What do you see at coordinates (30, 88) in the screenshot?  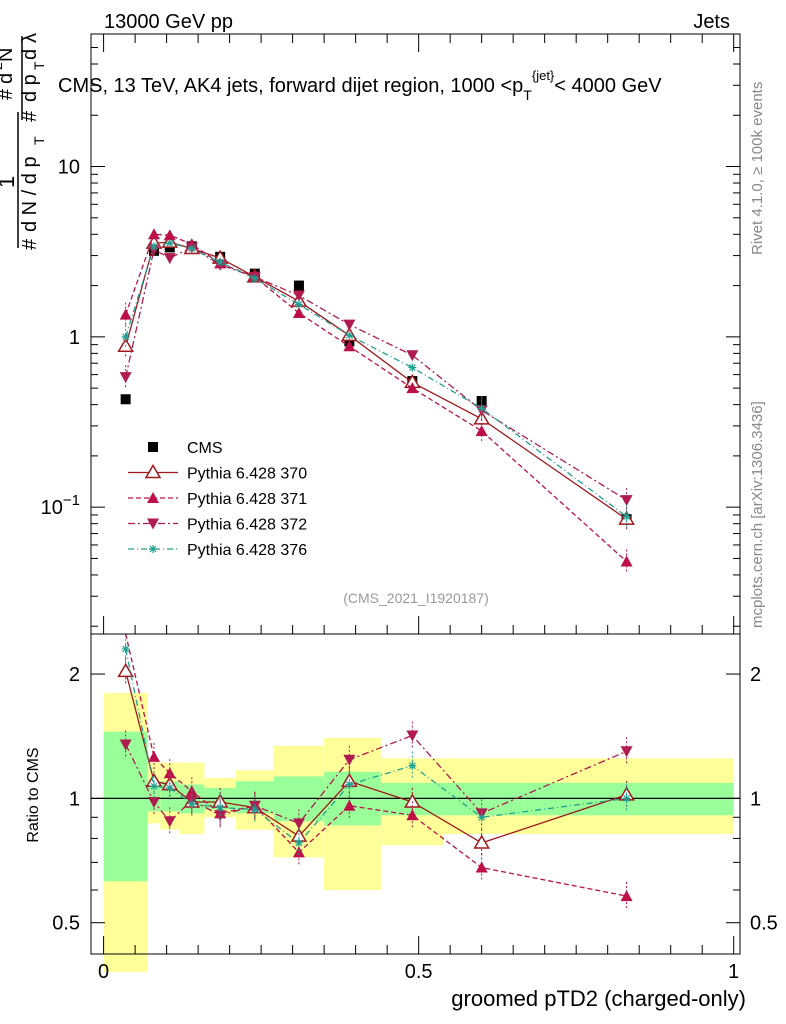 I see `svg-text: d p` at bounding box center [30, 88].